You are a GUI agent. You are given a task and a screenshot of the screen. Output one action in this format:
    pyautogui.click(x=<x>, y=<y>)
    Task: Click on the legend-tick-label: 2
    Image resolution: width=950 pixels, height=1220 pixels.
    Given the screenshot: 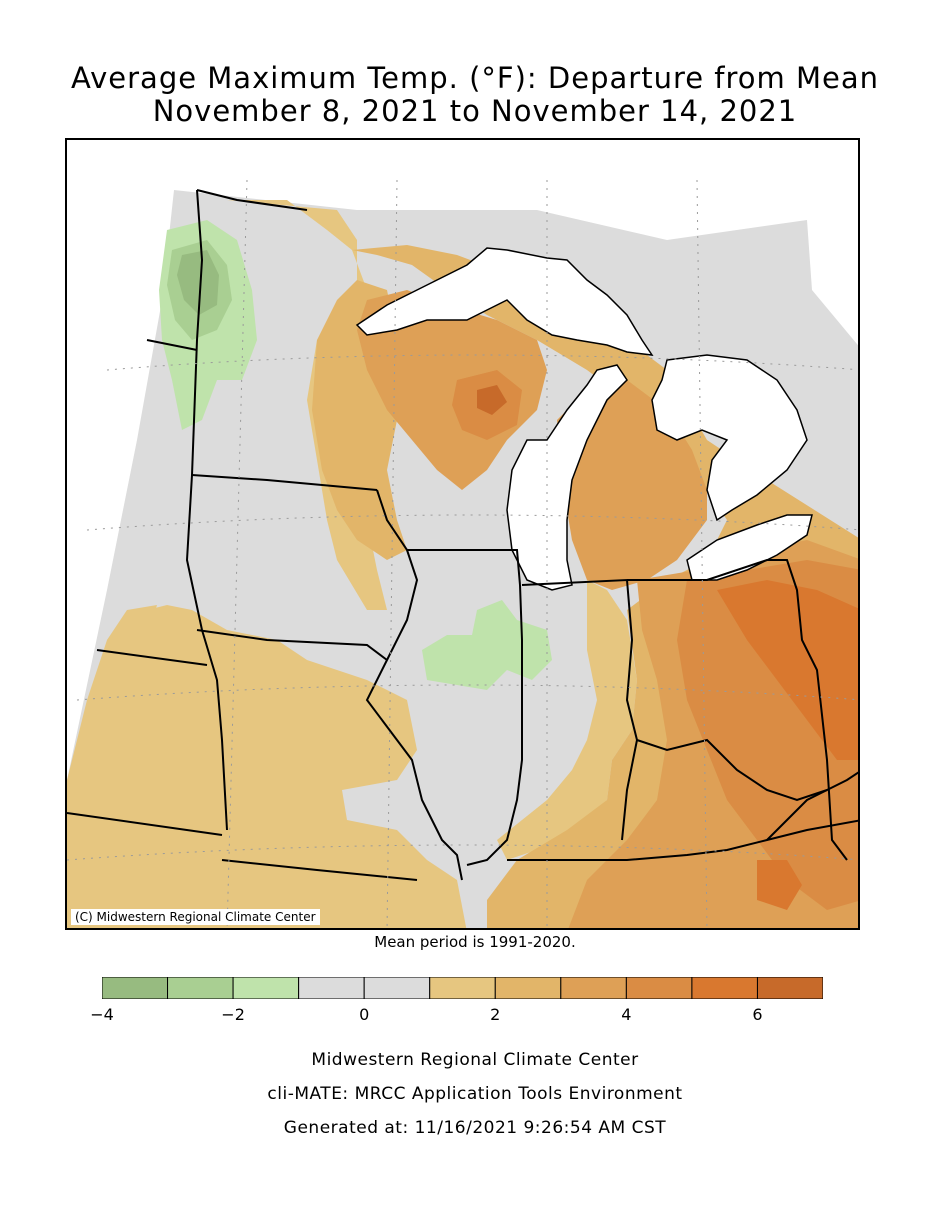 What is the action you would take?
    pyautogui.click(x=495, y=1014)
    